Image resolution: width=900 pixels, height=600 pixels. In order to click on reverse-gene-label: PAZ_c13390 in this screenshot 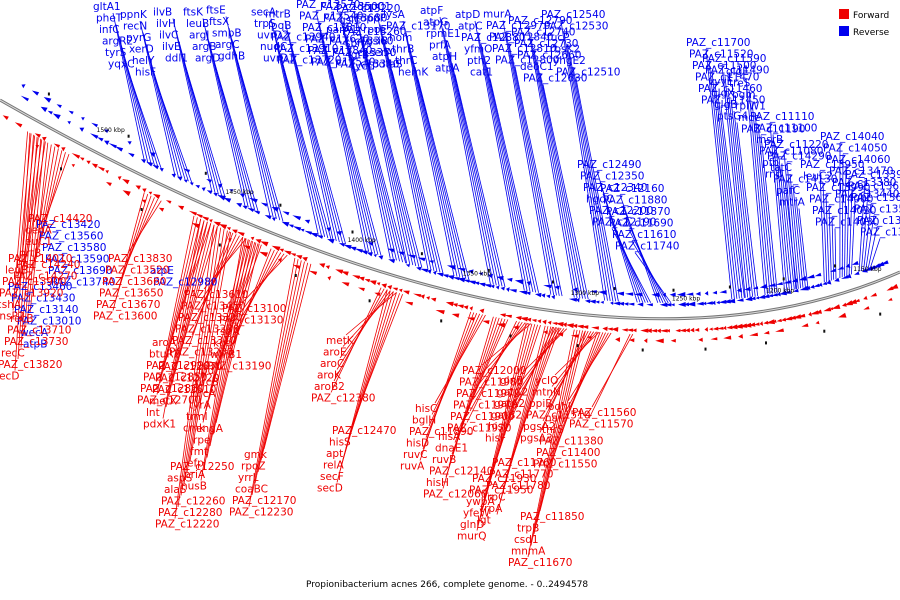, I will do `click(872, 175)`.